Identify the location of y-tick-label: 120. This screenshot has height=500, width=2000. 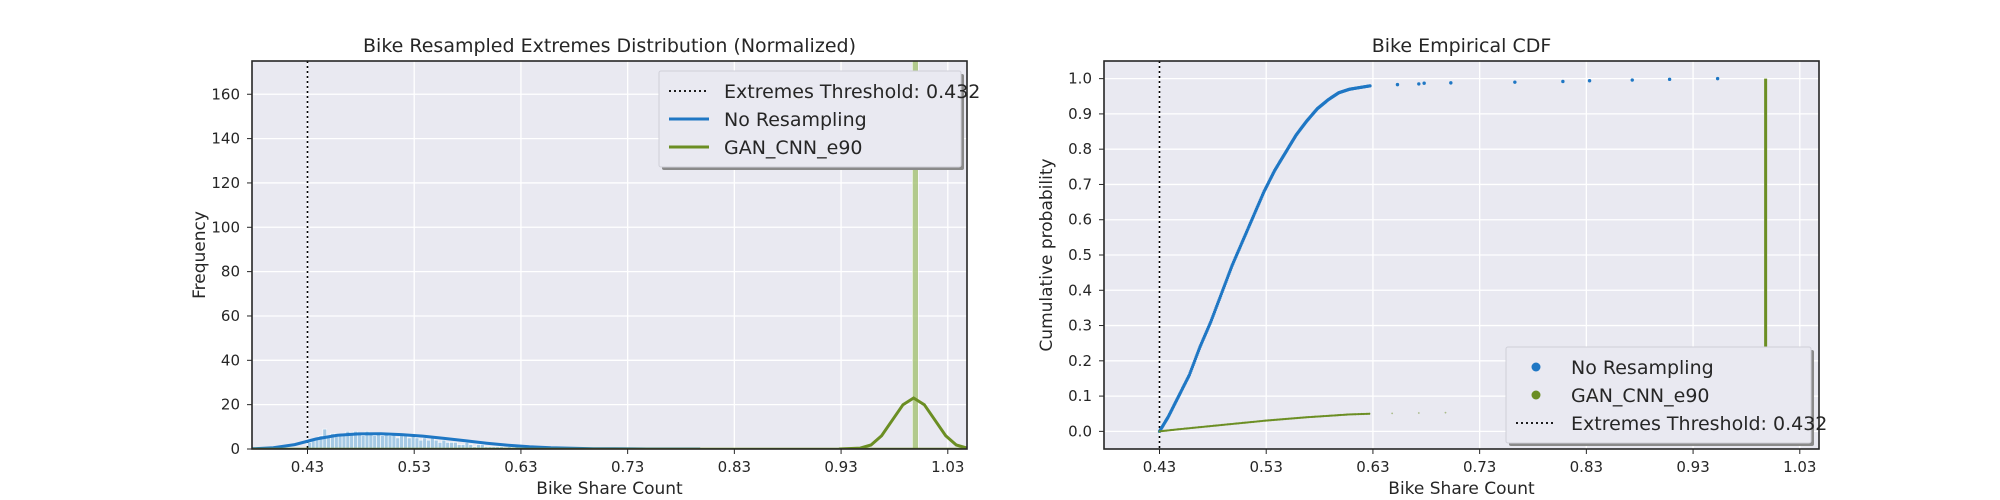
(225, 183).